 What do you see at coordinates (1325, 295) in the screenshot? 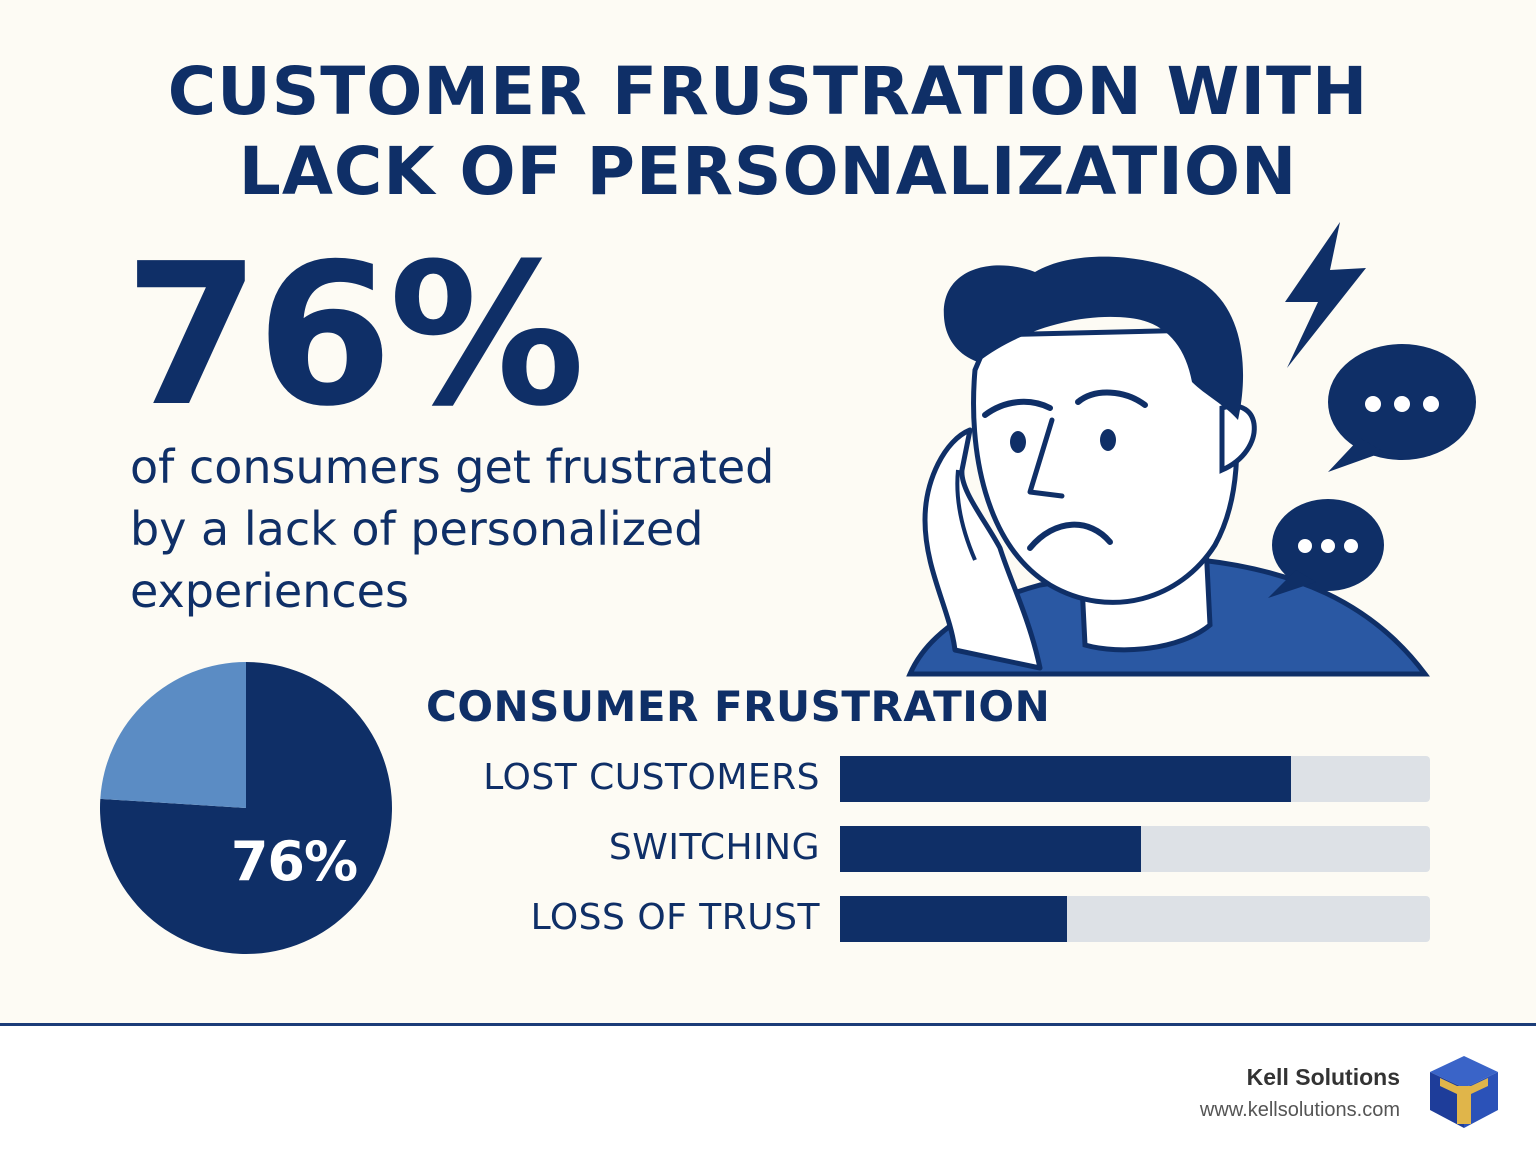
I see `lightning-bolt-icon` at bounding box center [1325, 295].